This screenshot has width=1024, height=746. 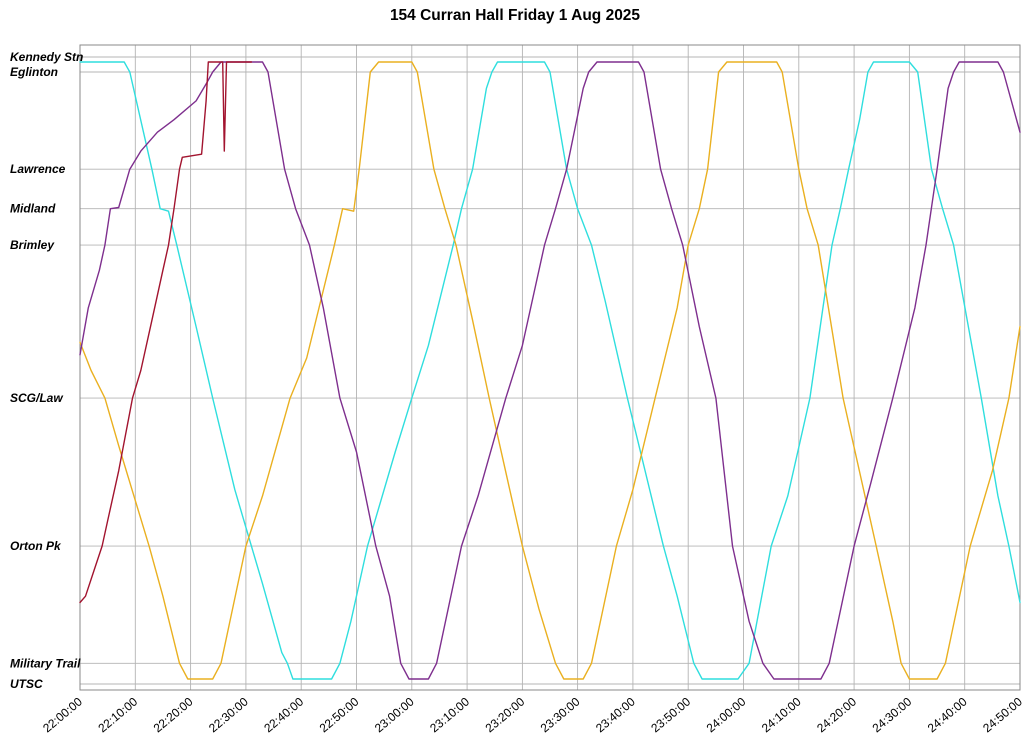 I want to click on time-tick-label: 23:30:00, so click(x=560, y=714).